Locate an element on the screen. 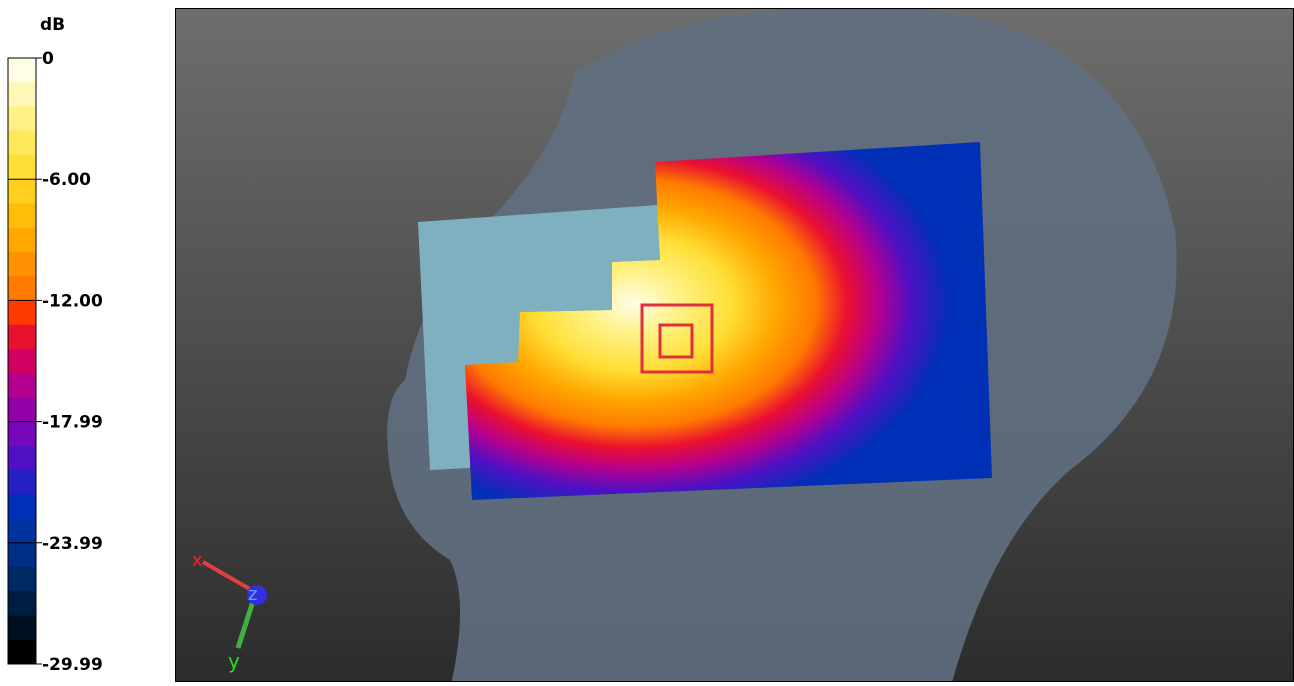  colorbar-label: 0 is located at coordinates (48, 59).